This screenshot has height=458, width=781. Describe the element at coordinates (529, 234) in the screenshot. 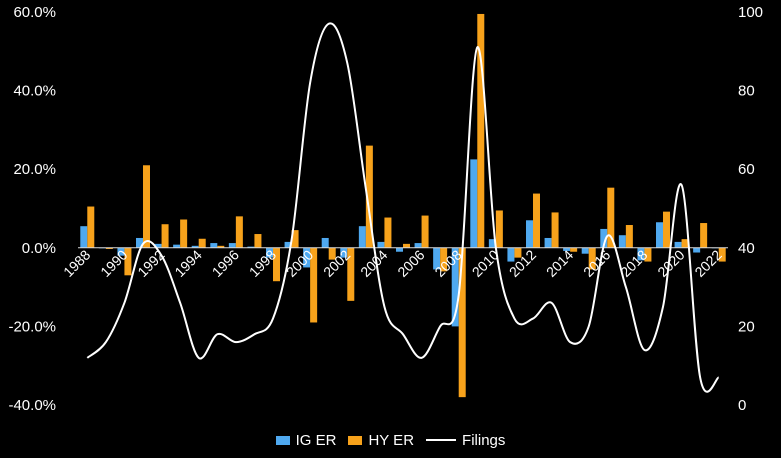

I see `ig-bar-2012` at that location.